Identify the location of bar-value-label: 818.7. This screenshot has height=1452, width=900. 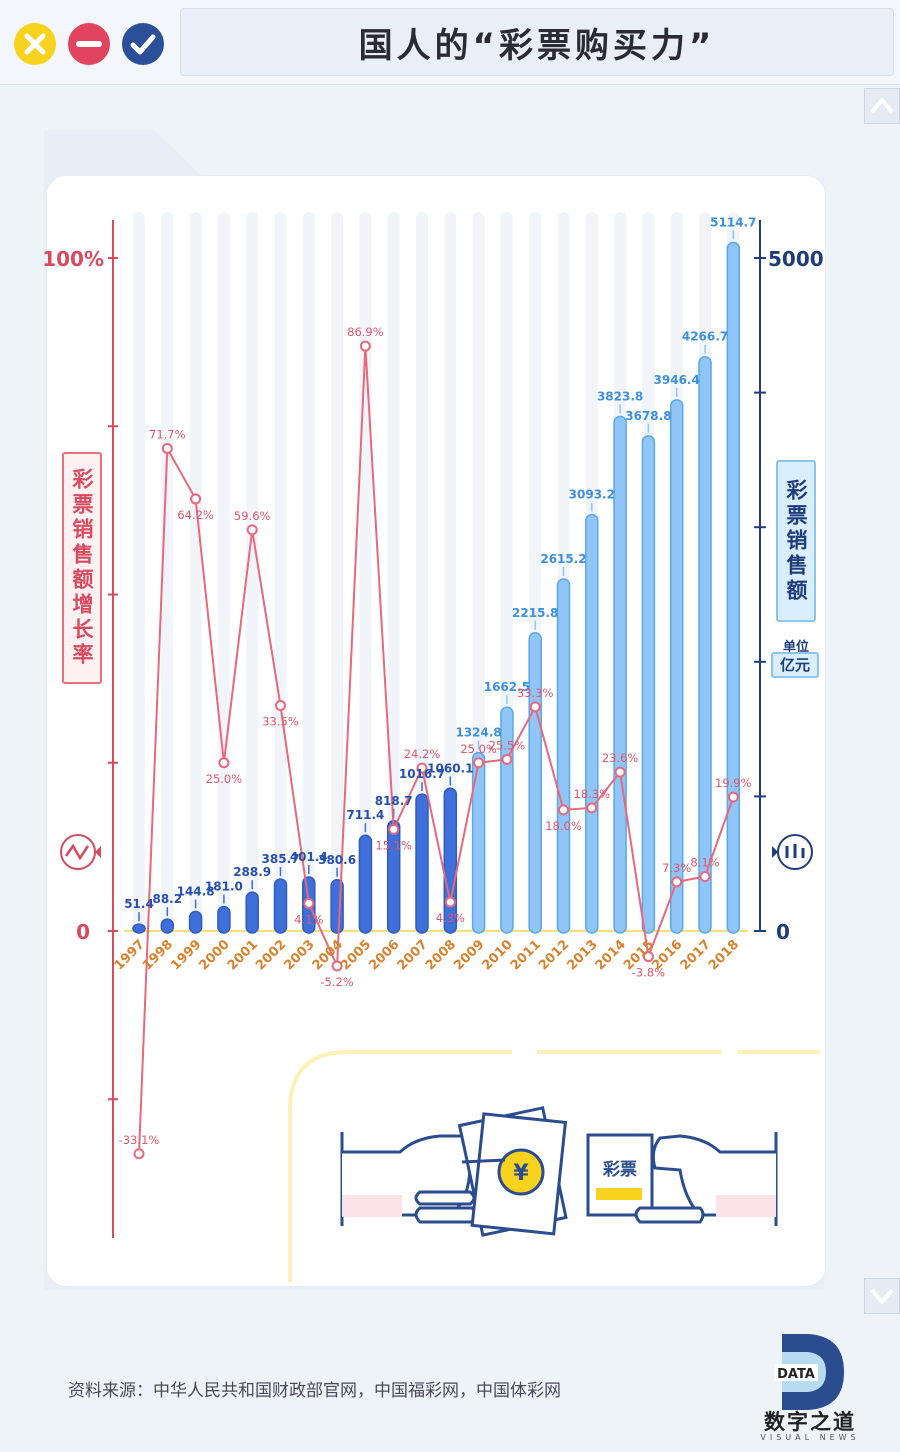
(394, 801).